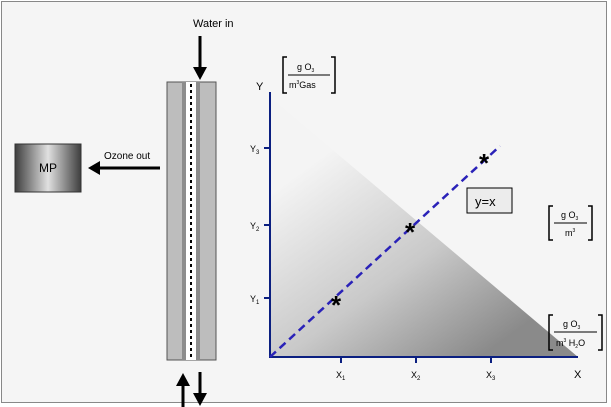 This screenshot has width=611, height=407. What do you see at coordinates (570, 344) in the screenshot?
I see `svg-text: m3 H2O` at bounding box center [570, 344].